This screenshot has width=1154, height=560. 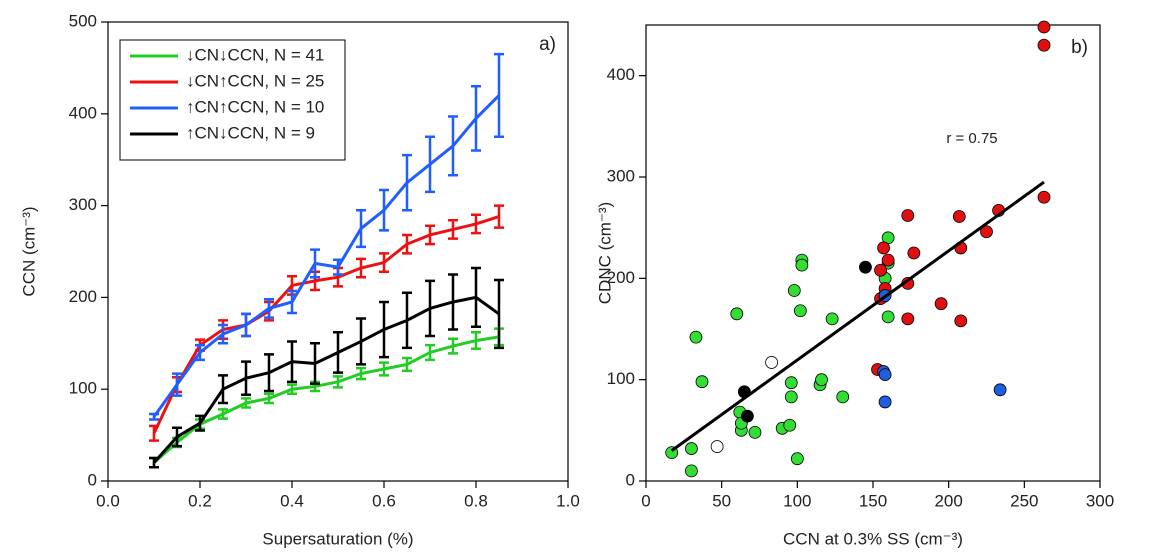 What do you see at coordinates (721, 500) in the screenshot?
I see `x-tick-label: 50` at bounding box center [721, 500].